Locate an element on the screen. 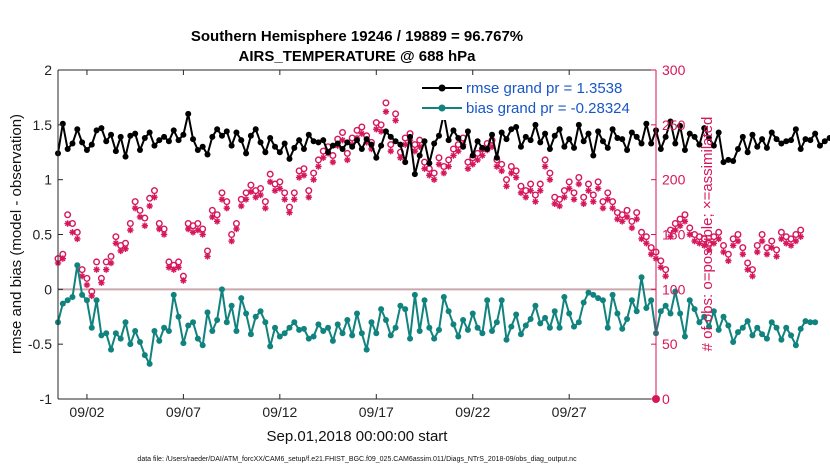 This screenshot has width=830, height=470. y-tick-label: 0 is located at coordinates (48, 289).